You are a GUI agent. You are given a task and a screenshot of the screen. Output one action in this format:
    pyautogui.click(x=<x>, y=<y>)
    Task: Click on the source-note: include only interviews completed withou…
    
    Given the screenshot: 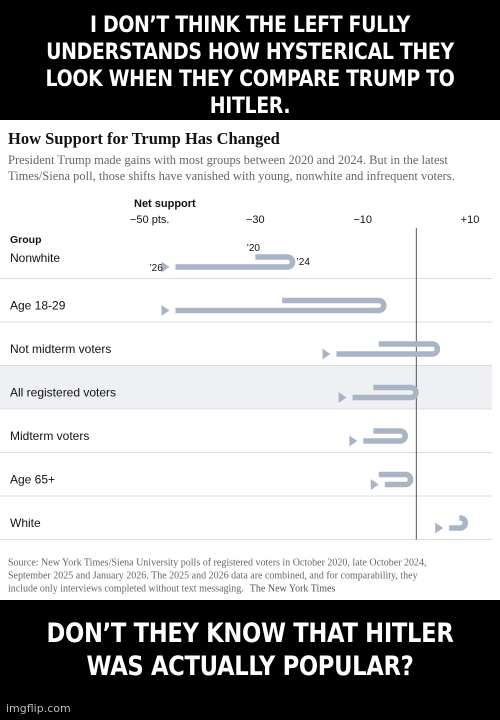 What is the action you would take?
    pyautogui.click(x=126, y=589)
    